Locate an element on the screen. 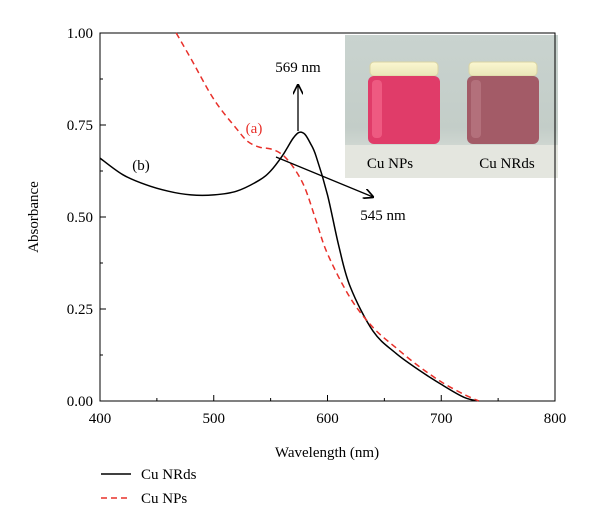  legend-item-cu-nrds: Cu NRds is located at coordinates (149, 475).